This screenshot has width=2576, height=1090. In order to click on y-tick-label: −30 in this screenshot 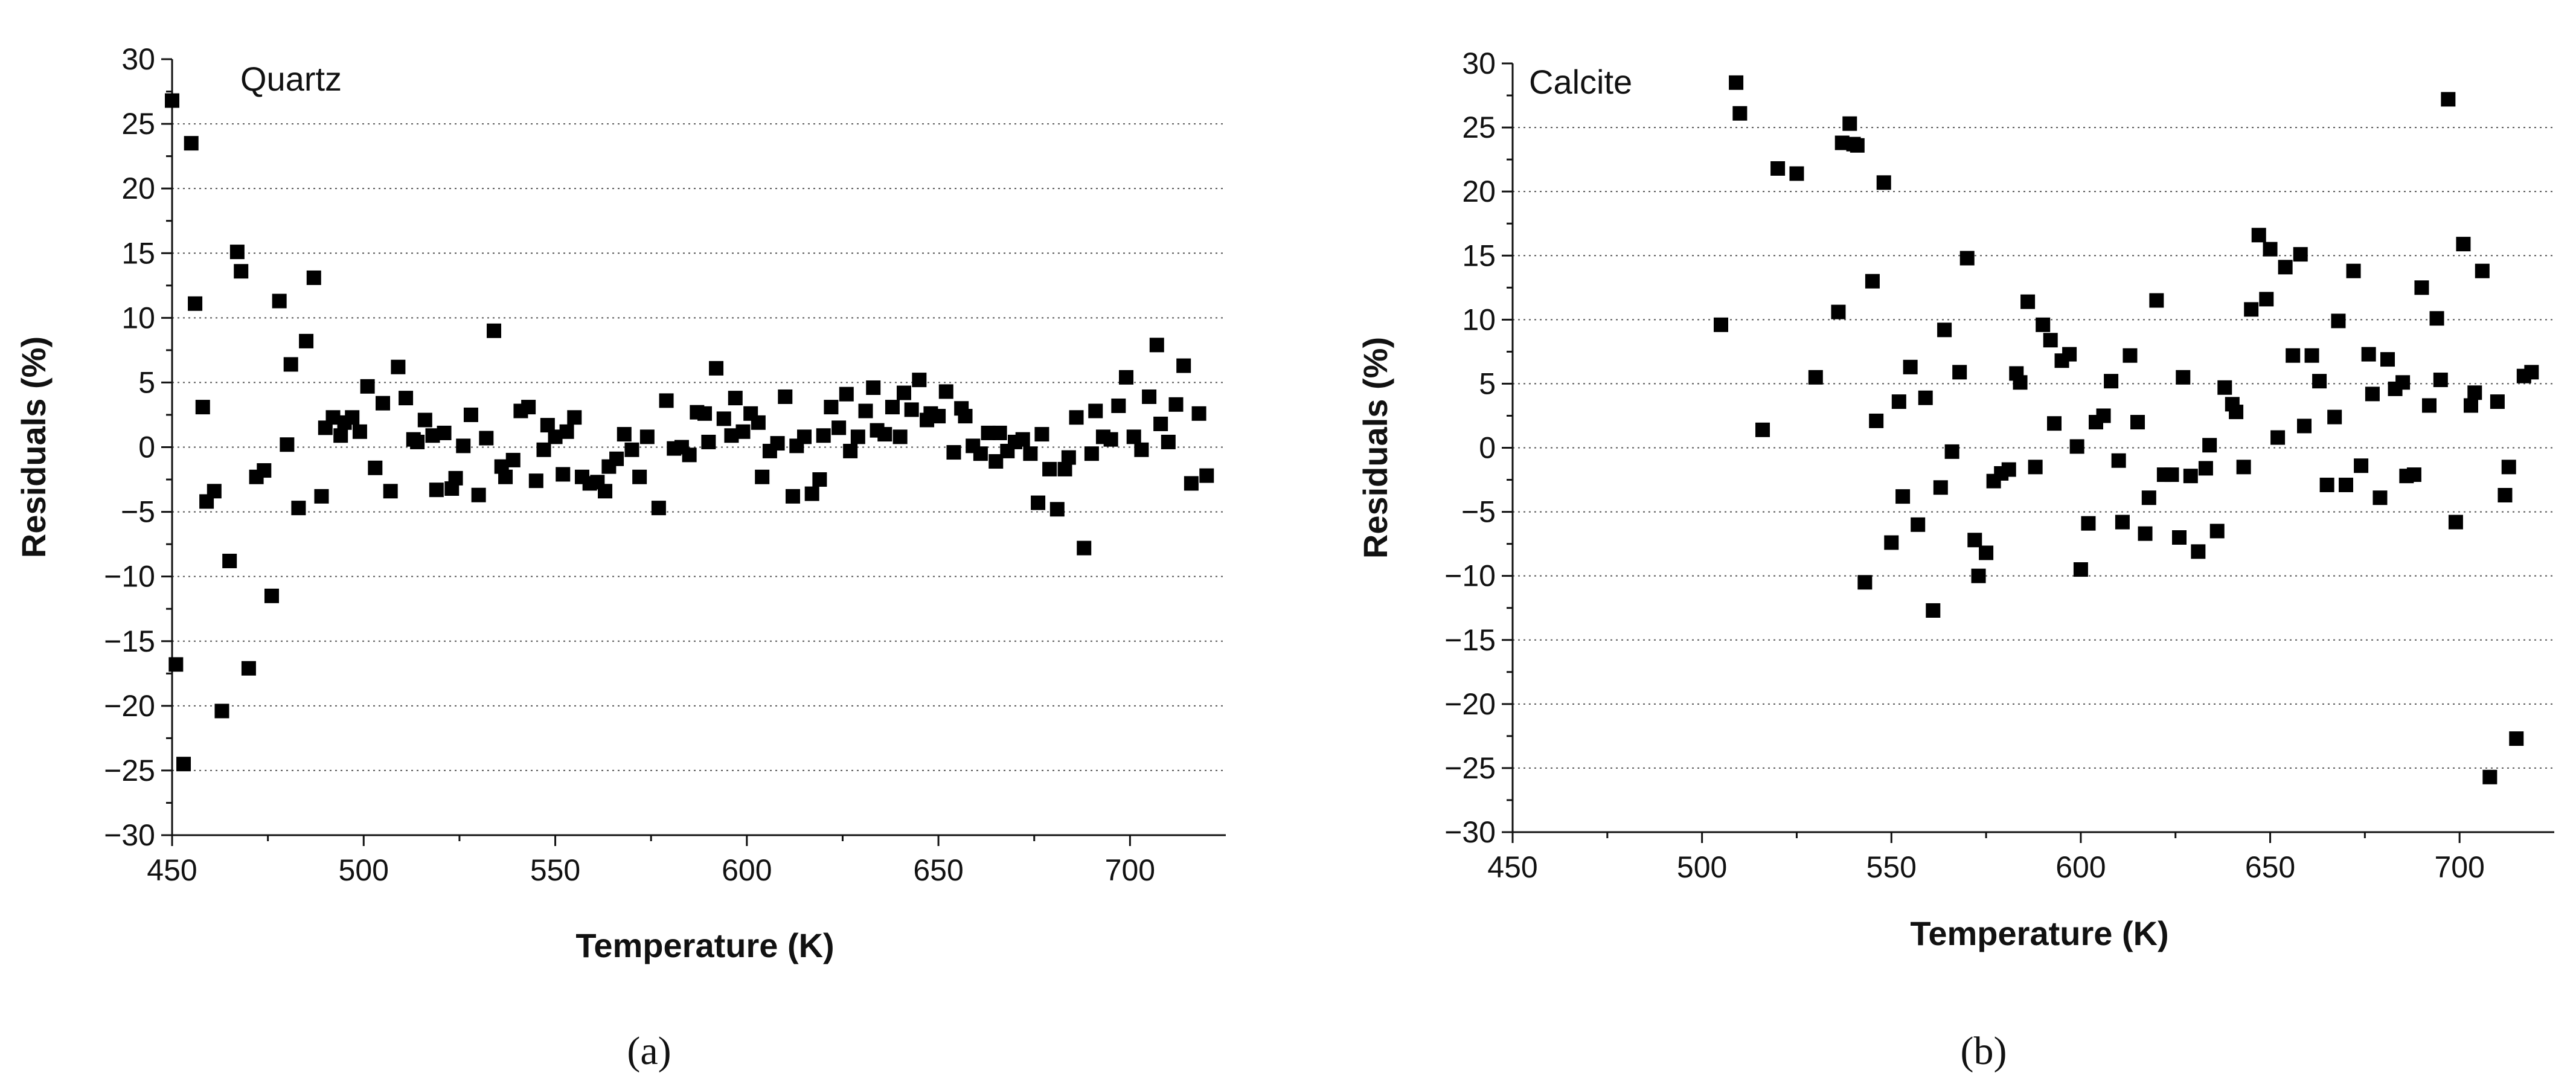, I will do `click(1470, 832)`.